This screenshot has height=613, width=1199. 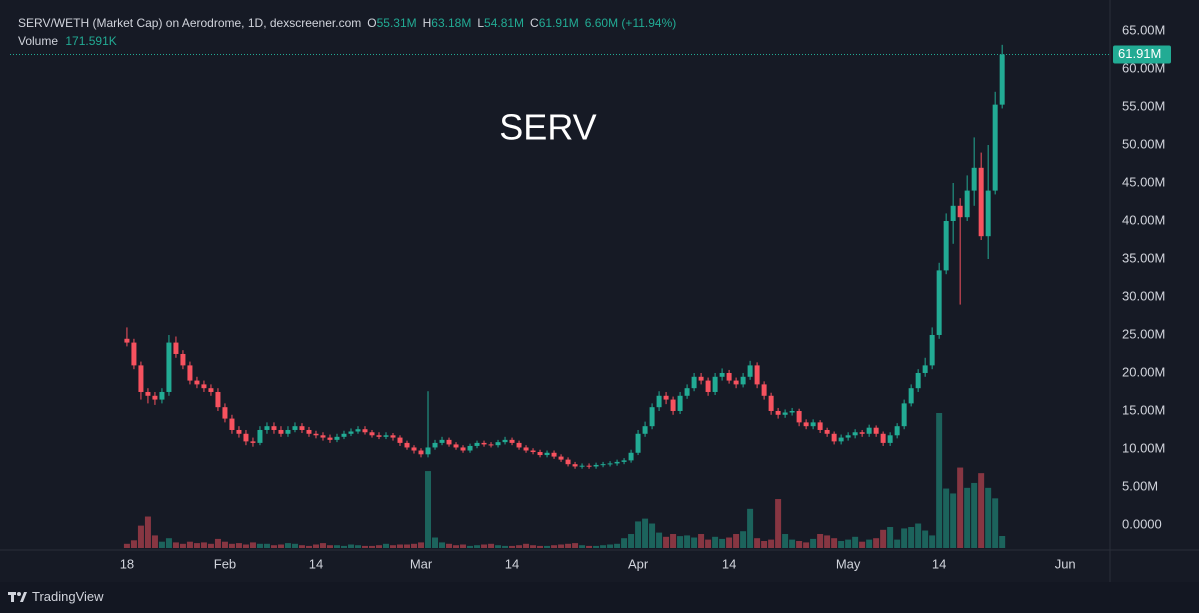 I want to click on low-value: 54.81M, so click(x=504, y=23).